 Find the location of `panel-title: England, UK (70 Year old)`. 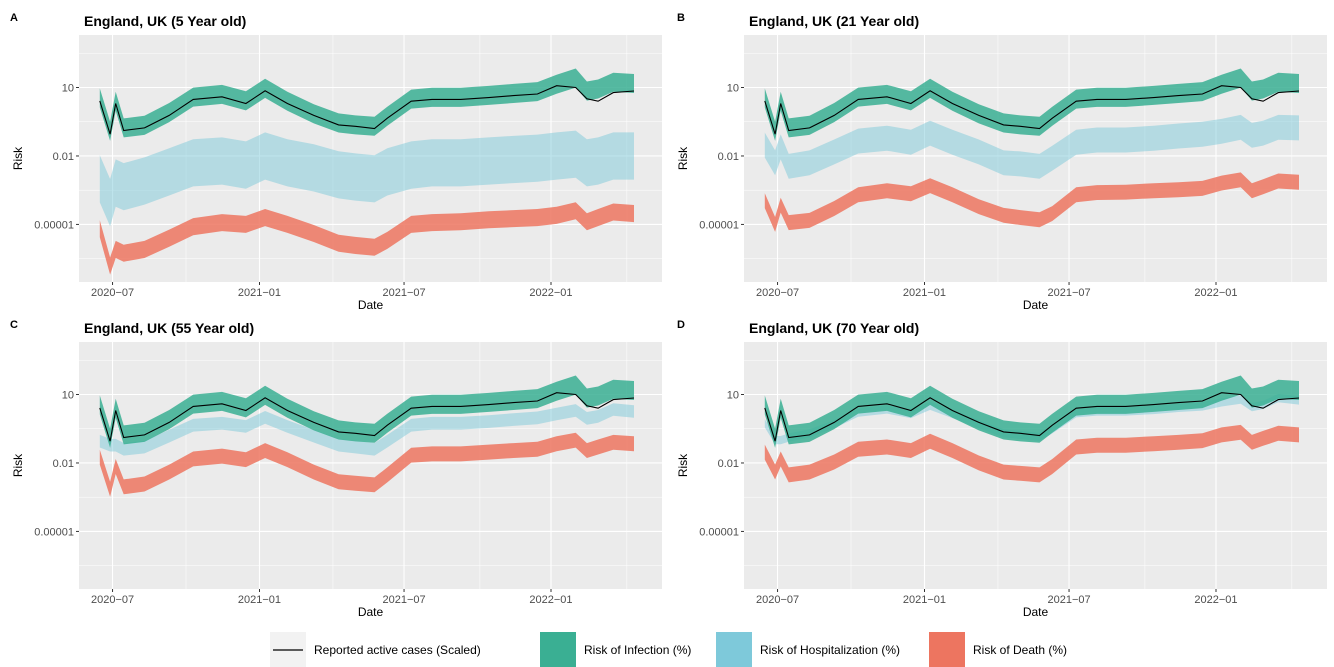

panel-title: England, UK (70 Year old) is located at coordinates (834, 328).